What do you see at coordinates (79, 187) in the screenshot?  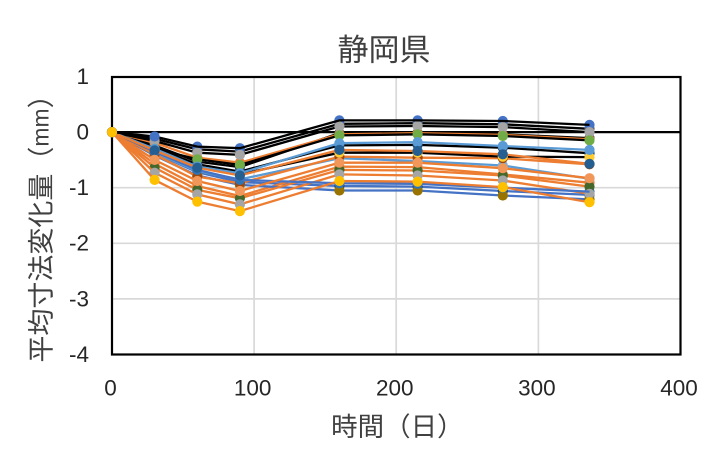 I see `svg-text: -1` at bounding box center [79, 187].